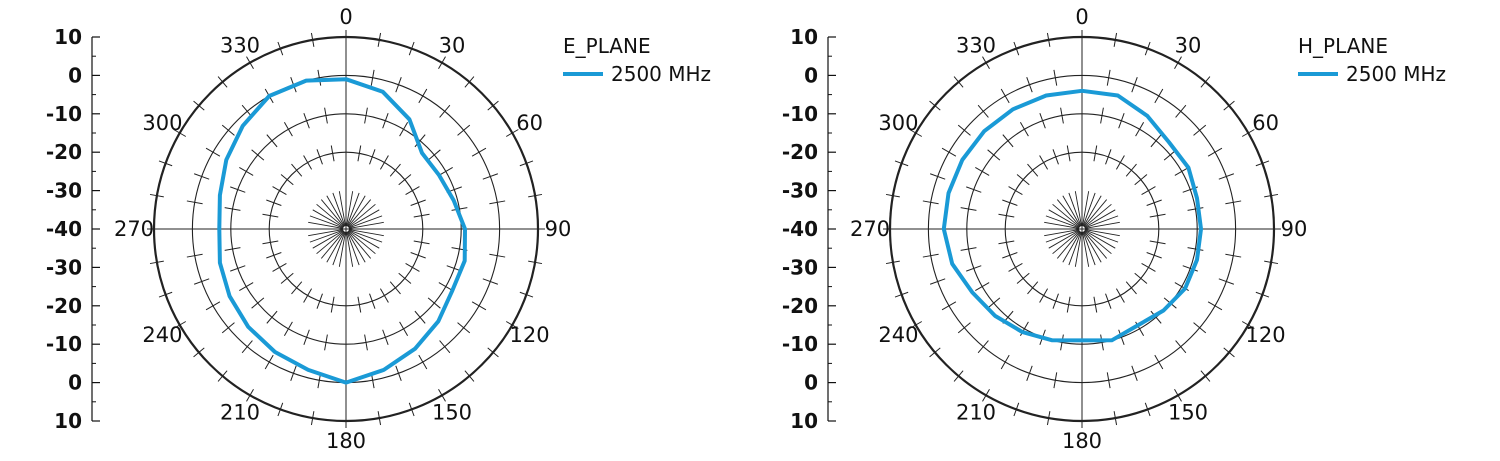 This screenshot has width=1500, height=461. I want to click on angle-tick-label: 180, so click(346, 441).